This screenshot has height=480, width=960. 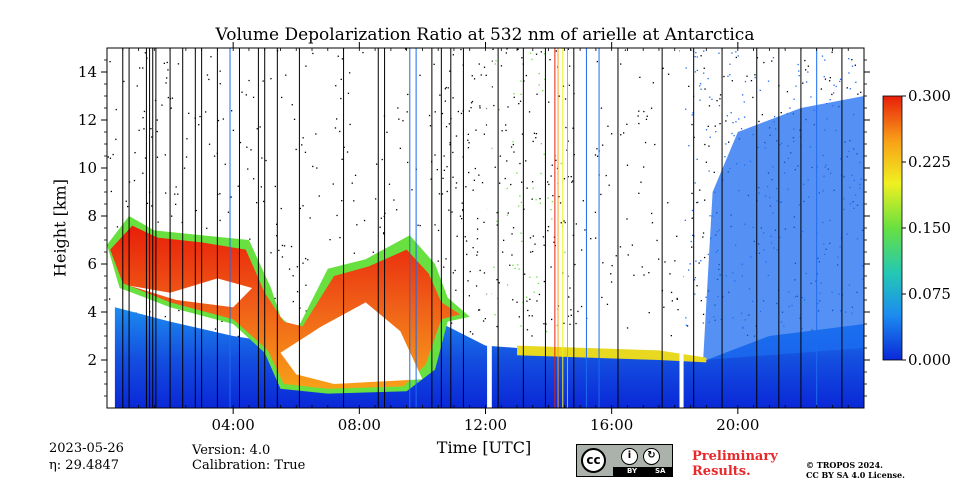 What do you see at coordinates (721, 471) in the screenshot?
I see `preliminary-line-2: Results.` at bounding box center [721, 471].